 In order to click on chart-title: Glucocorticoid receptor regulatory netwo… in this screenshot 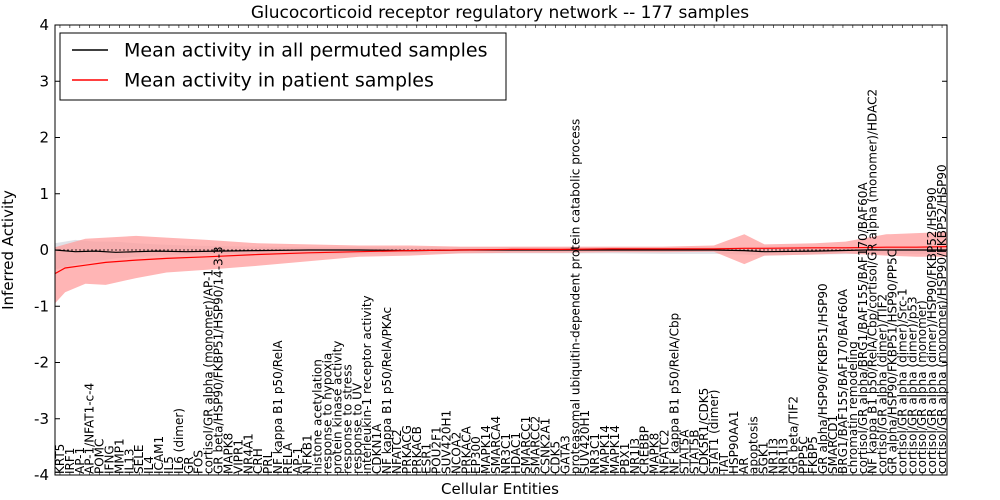, I will do `click(500, 13)`.